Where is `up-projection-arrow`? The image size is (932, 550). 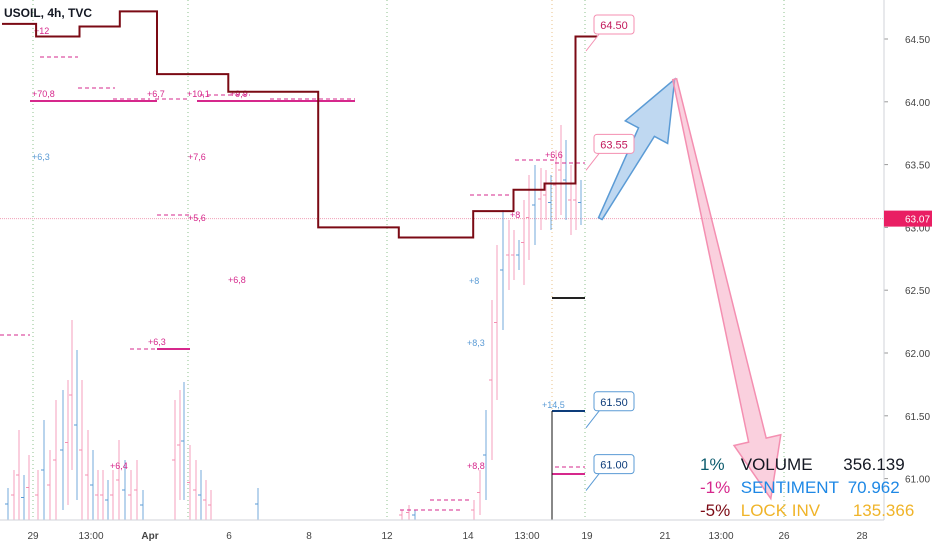 up-projection-arrow is located at coordinates (636, 149).